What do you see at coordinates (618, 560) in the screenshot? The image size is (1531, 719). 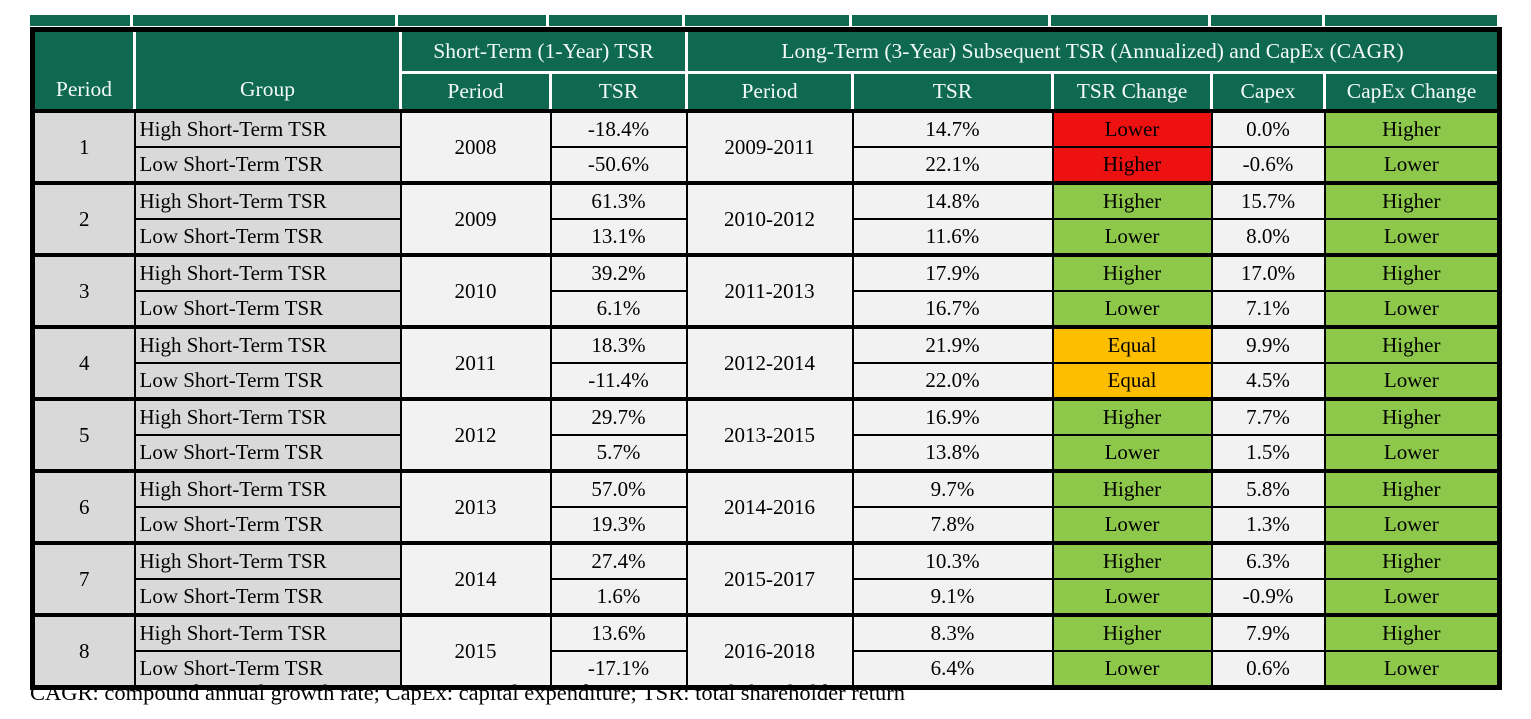 I see `short-term-tsr-cell: 27.4%` at bounding box center [618, 560].